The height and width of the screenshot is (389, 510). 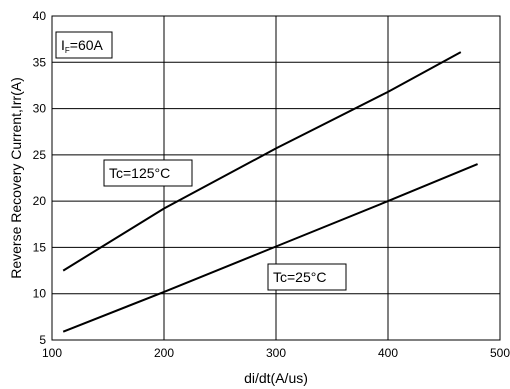 What do you see at coordinates (40, 178) in the screenshot?
I see `y-tick-labels: 5 10 15 20 25 30 35 40` at bounding box center [40, 178].